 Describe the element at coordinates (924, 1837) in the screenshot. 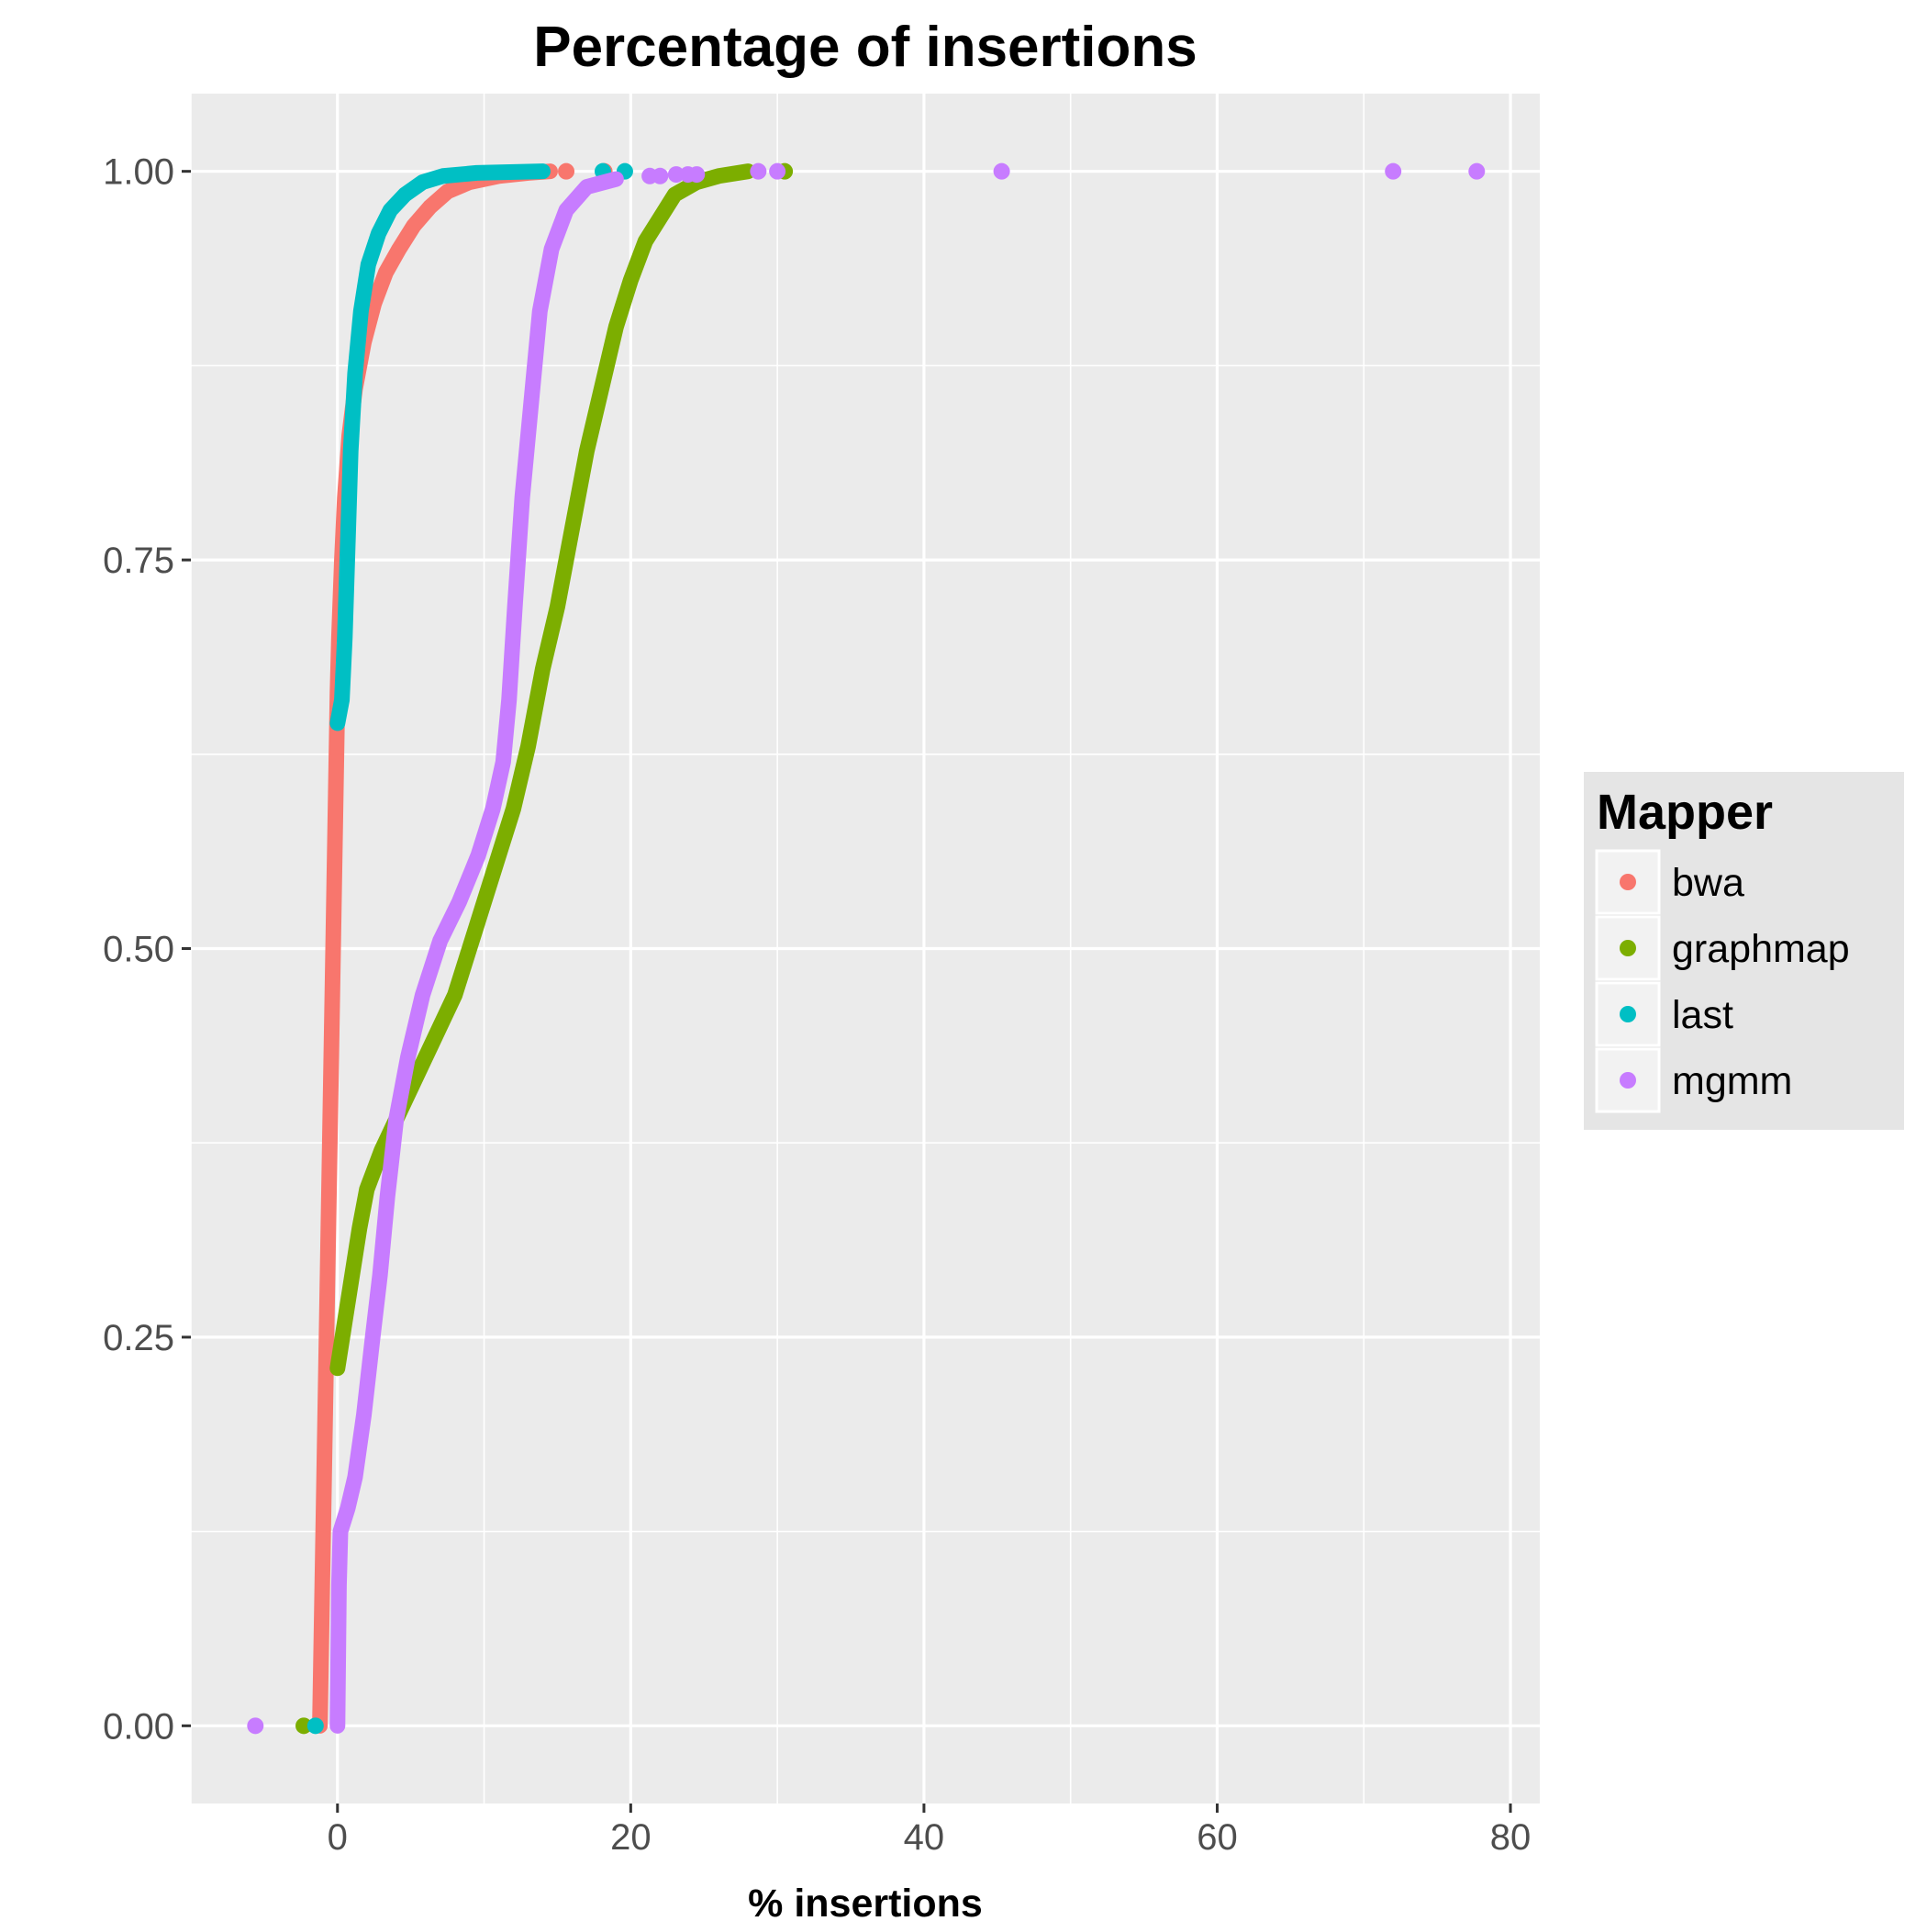

I see `x-tick-label: 40` at that location.